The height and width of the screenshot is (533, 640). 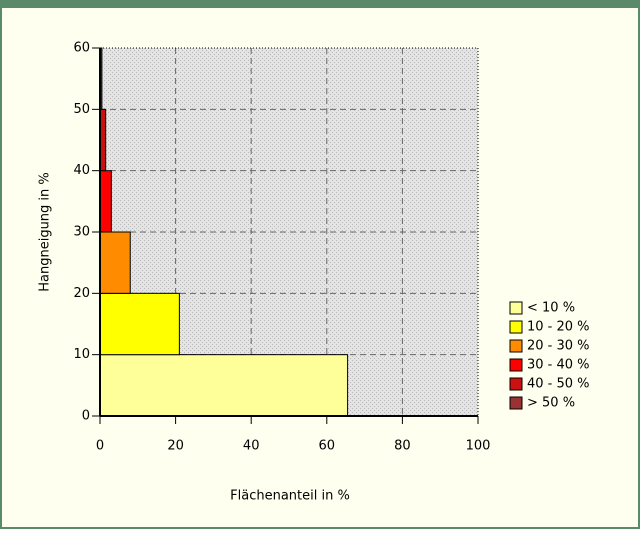 What do you see at coordinates (558, 327) in the screenshot?
I see `legend-label: 10 - 20 %` at bounding box center [558, 327].